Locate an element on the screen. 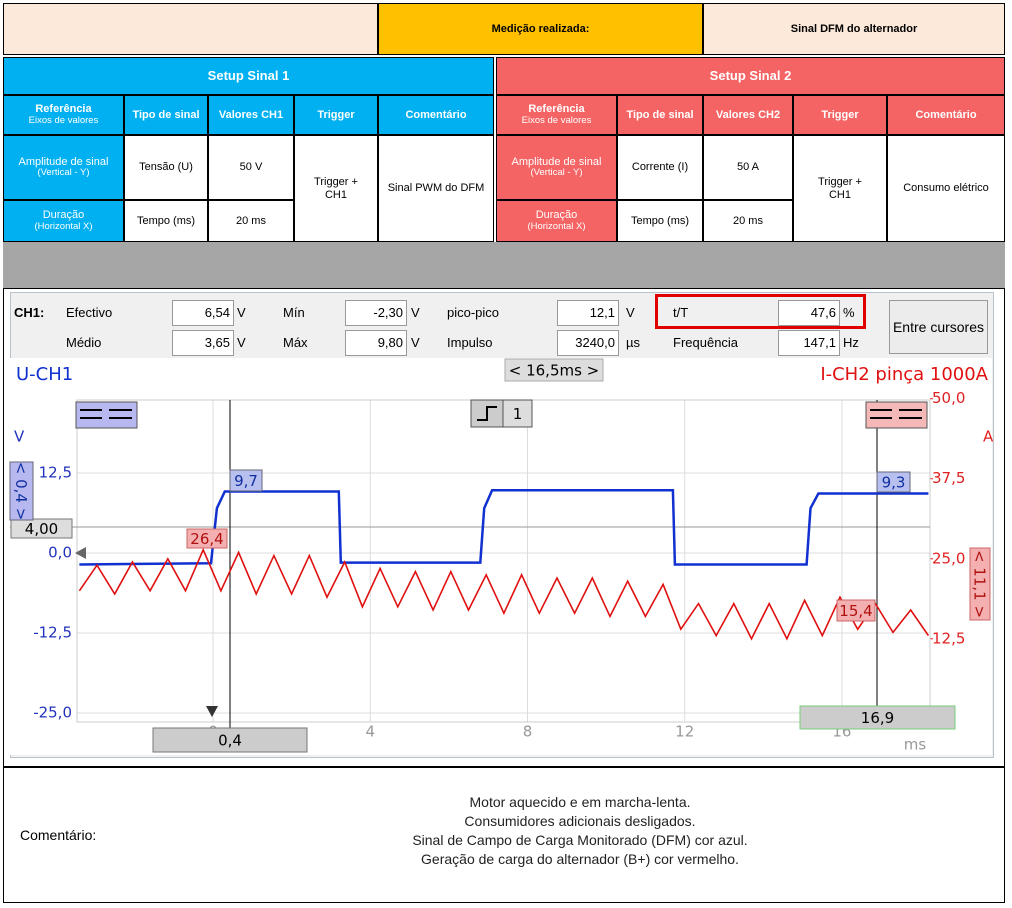  comment-lines-text: Consumidores adicionais desligados. is located at coordinates (580, 821).